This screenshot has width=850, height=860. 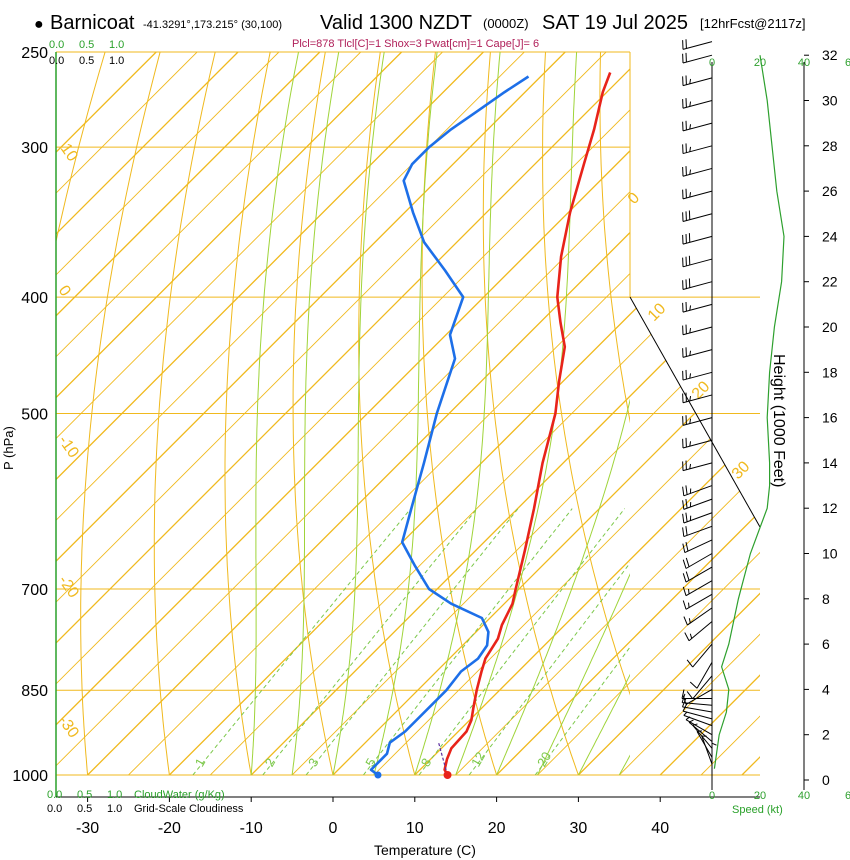 I want to click on isotherm-label: 10, so click(x=657, y=312).